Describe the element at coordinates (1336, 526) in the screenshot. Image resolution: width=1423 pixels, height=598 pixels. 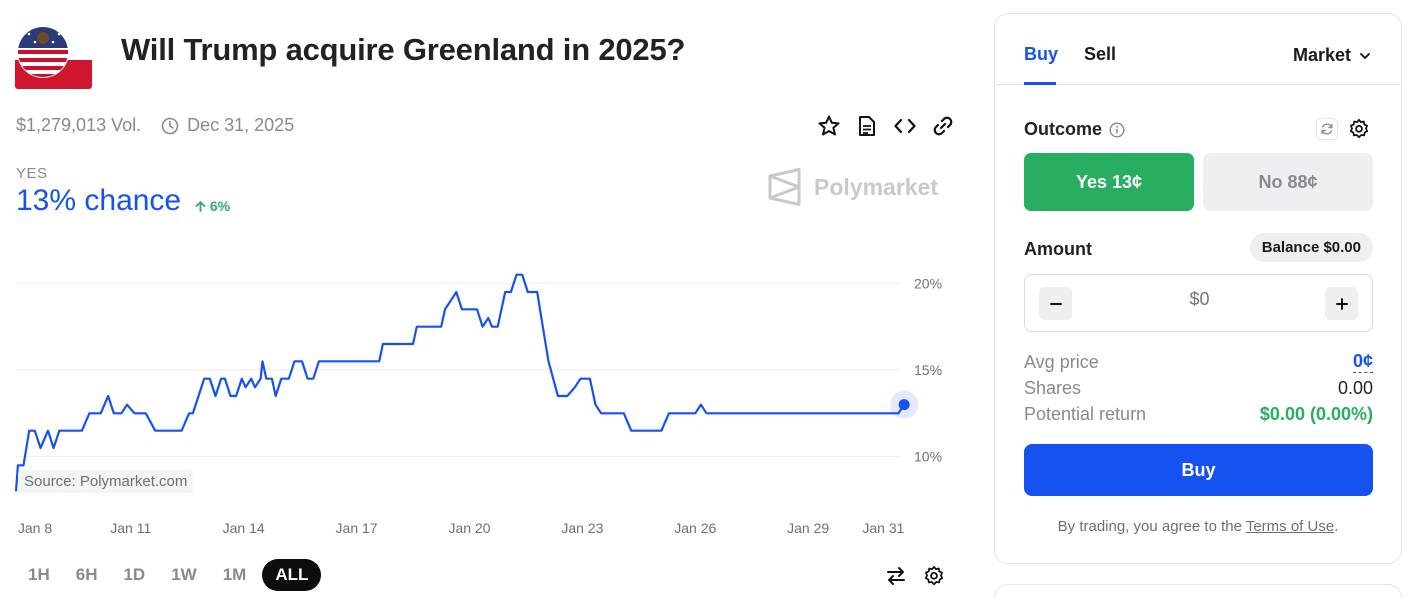
I see `terms-suffix: .` at that location.